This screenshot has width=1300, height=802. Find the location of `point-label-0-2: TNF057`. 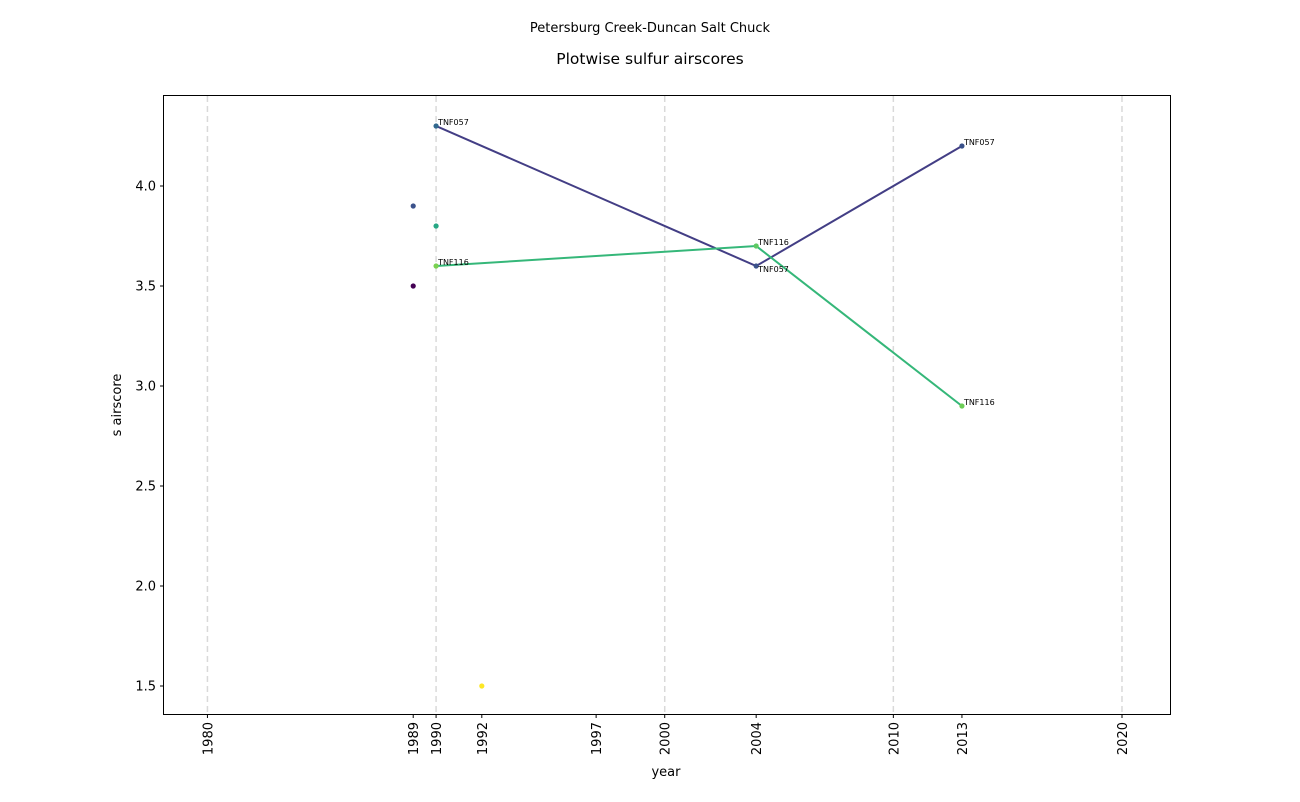

point-label-0-2: TNF057 is located at coordinates (979, 142).